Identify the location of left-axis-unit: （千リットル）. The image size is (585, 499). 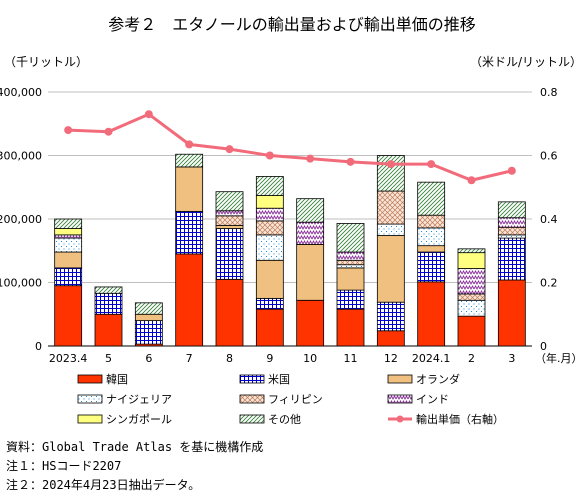
(46, 62).